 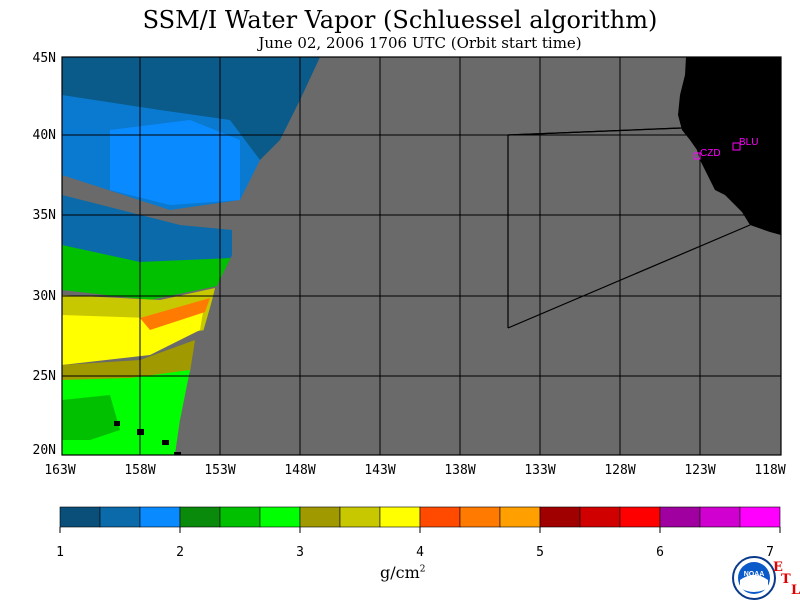 I want to click on lat-label: 45N, so click(x=44, y=58).